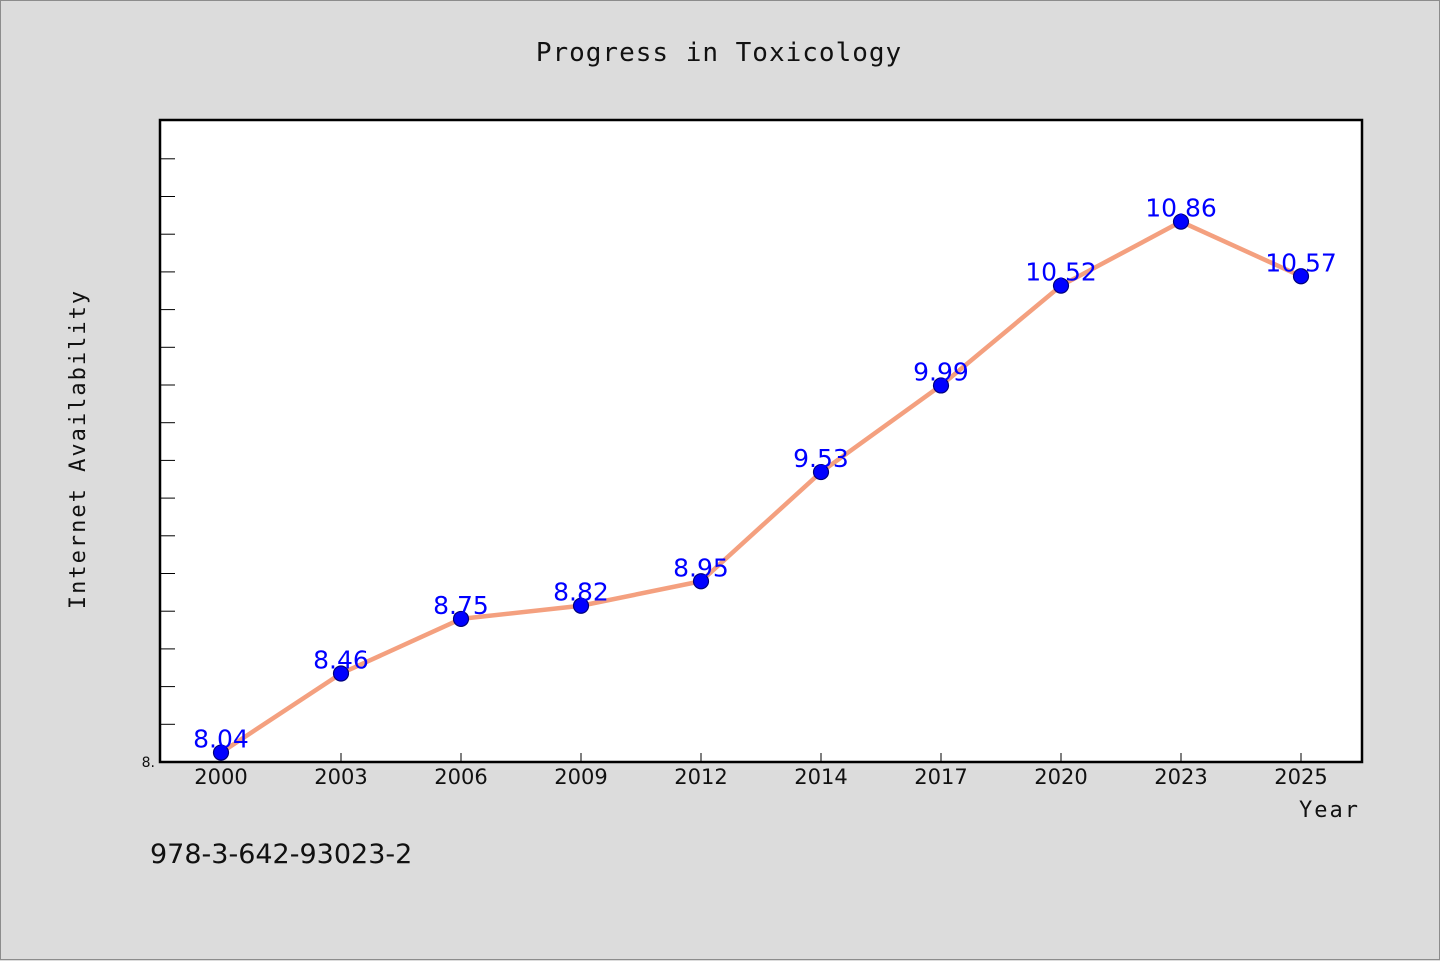 The image size is (1440, 961). What do you see at coordinates (341, 660) in the screenshot?
I see `data-label: 8.46` at bounding box center [341, 660].